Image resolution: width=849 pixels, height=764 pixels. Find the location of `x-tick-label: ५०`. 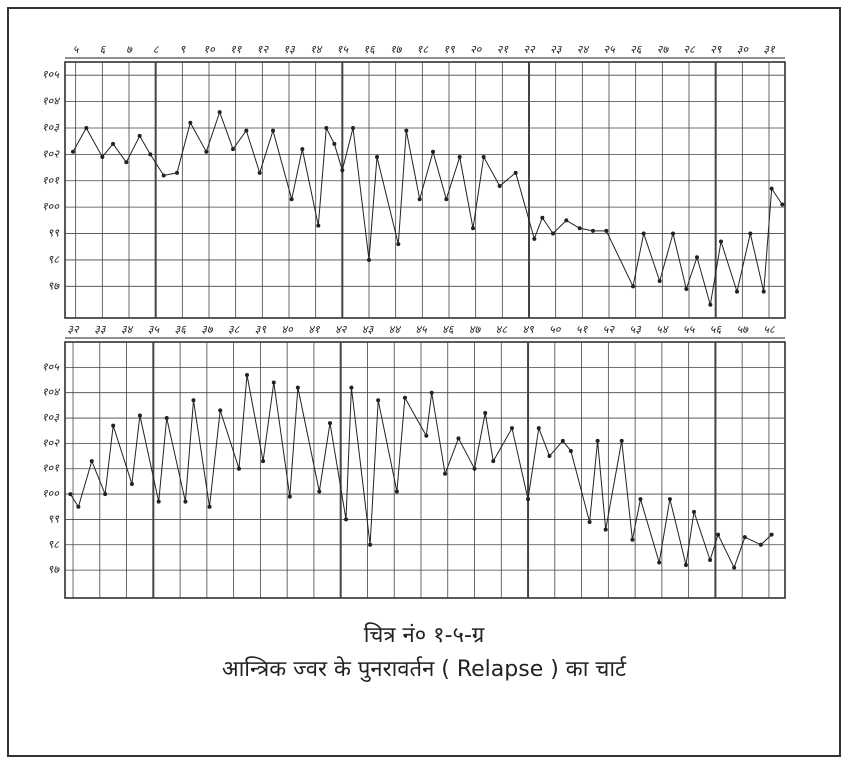

x-tick-label: ५० is located at coordinates (555, 329).